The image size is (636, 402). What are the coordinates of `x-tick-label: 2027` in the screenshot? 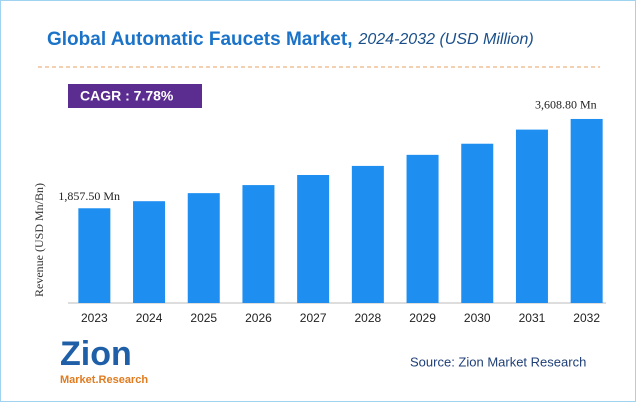 It's located at (313, 318).